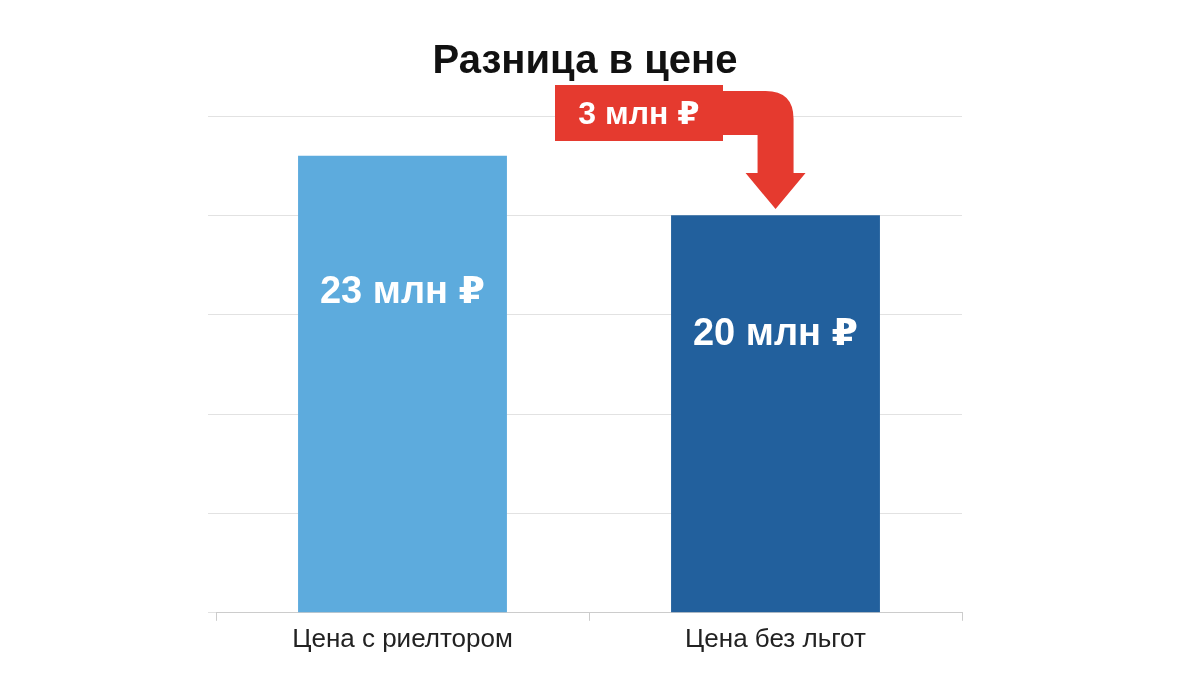 The height and width of the screenshot is (686, 1200). Describe the element at coordinates (775, 331) in the screenshot. I see `data-label: 20 млн ₽` at that location.